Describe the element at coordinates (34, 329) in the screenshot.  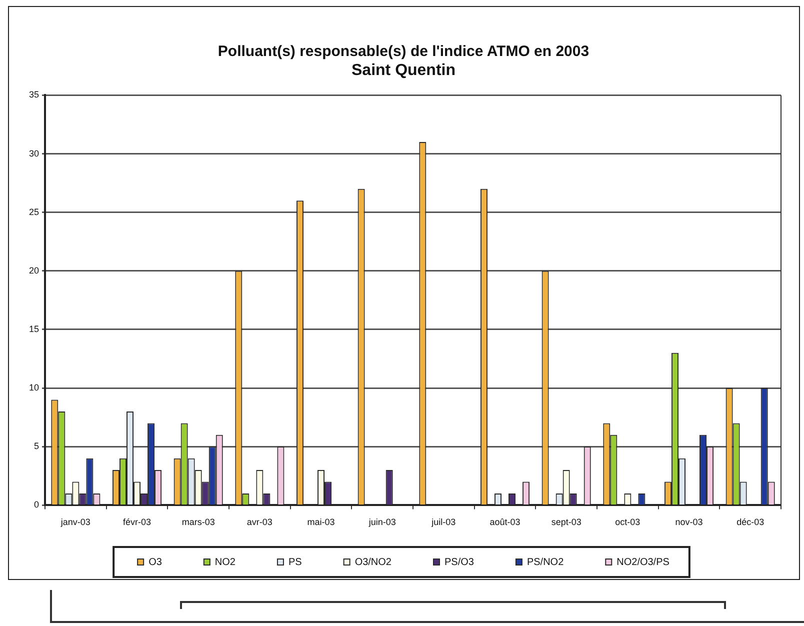
I see `y-tick-label: 15` at that location.